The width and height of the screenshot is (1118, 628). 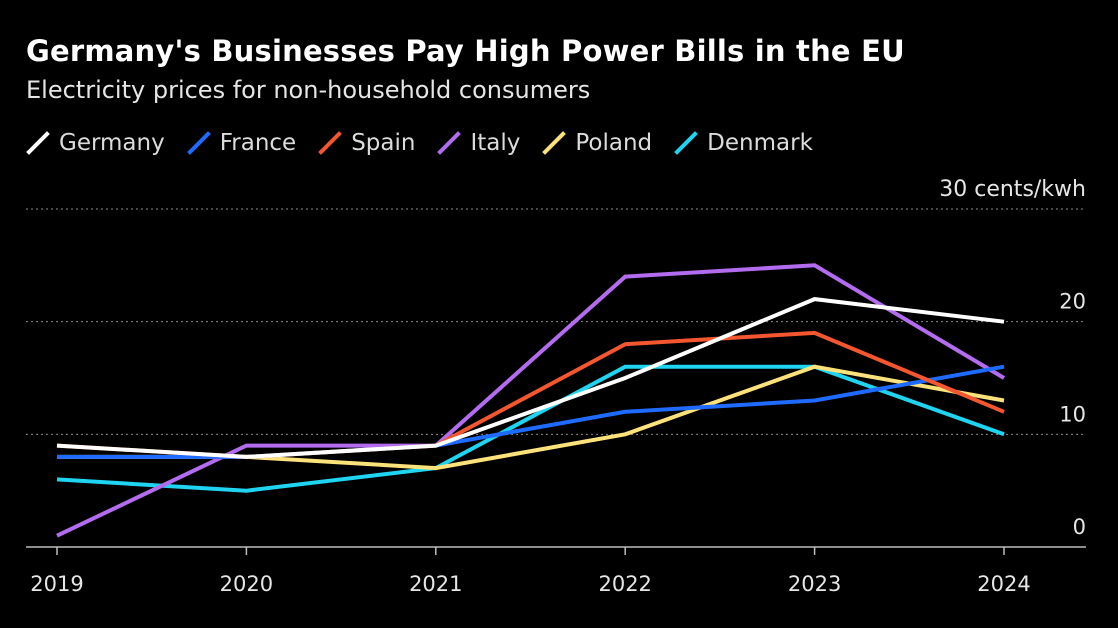 I want to click on legend-item-poland: Poland, so click(x=597, y=143).